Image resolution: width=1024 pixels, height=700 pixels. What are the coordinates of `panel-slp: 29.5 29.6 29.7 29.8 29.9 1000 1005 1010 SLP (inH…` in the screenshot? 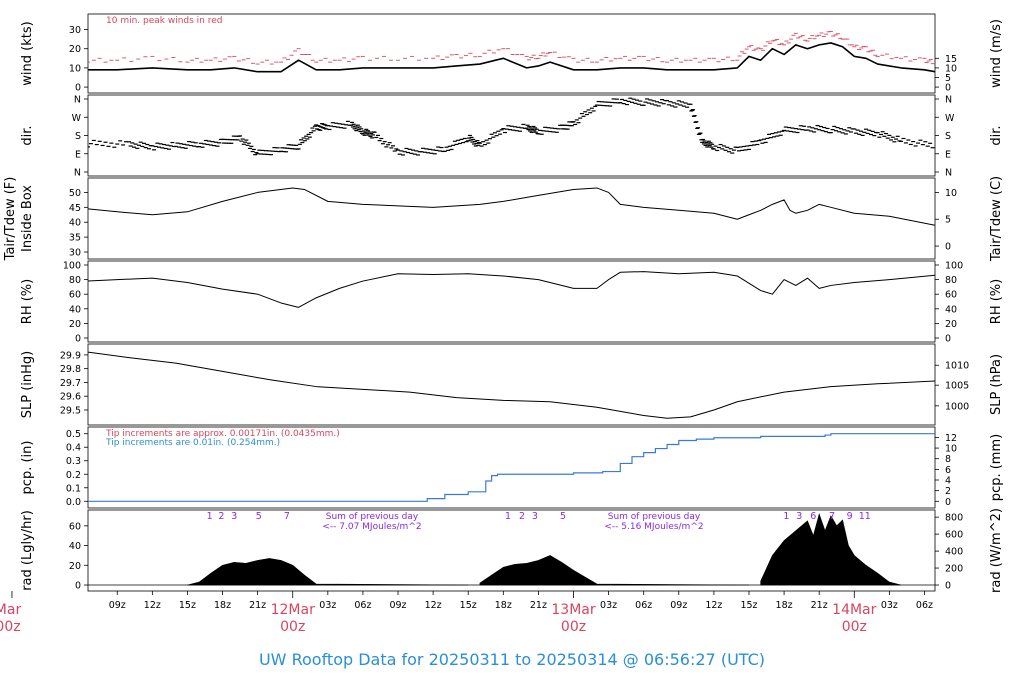 It's located at (512, 384).